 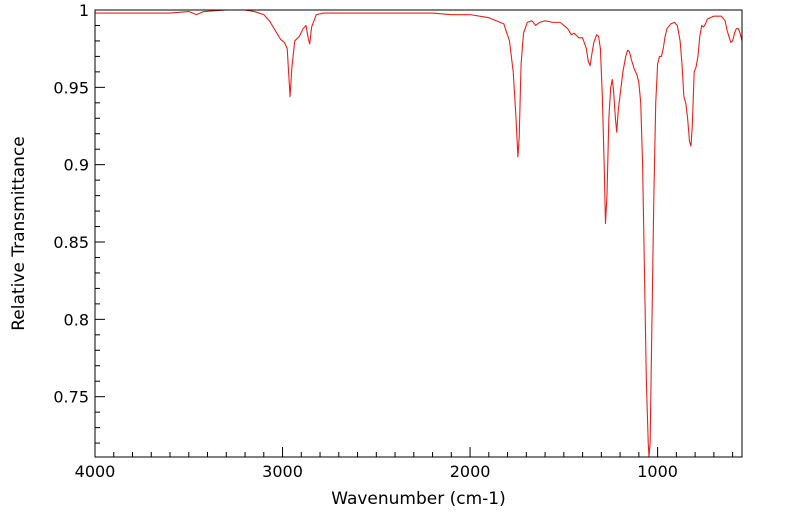 What do you see at coordinates (71, 87) in the screenshot?
I see `y-tick-label: 0.95` at bounding box center [71, 87].